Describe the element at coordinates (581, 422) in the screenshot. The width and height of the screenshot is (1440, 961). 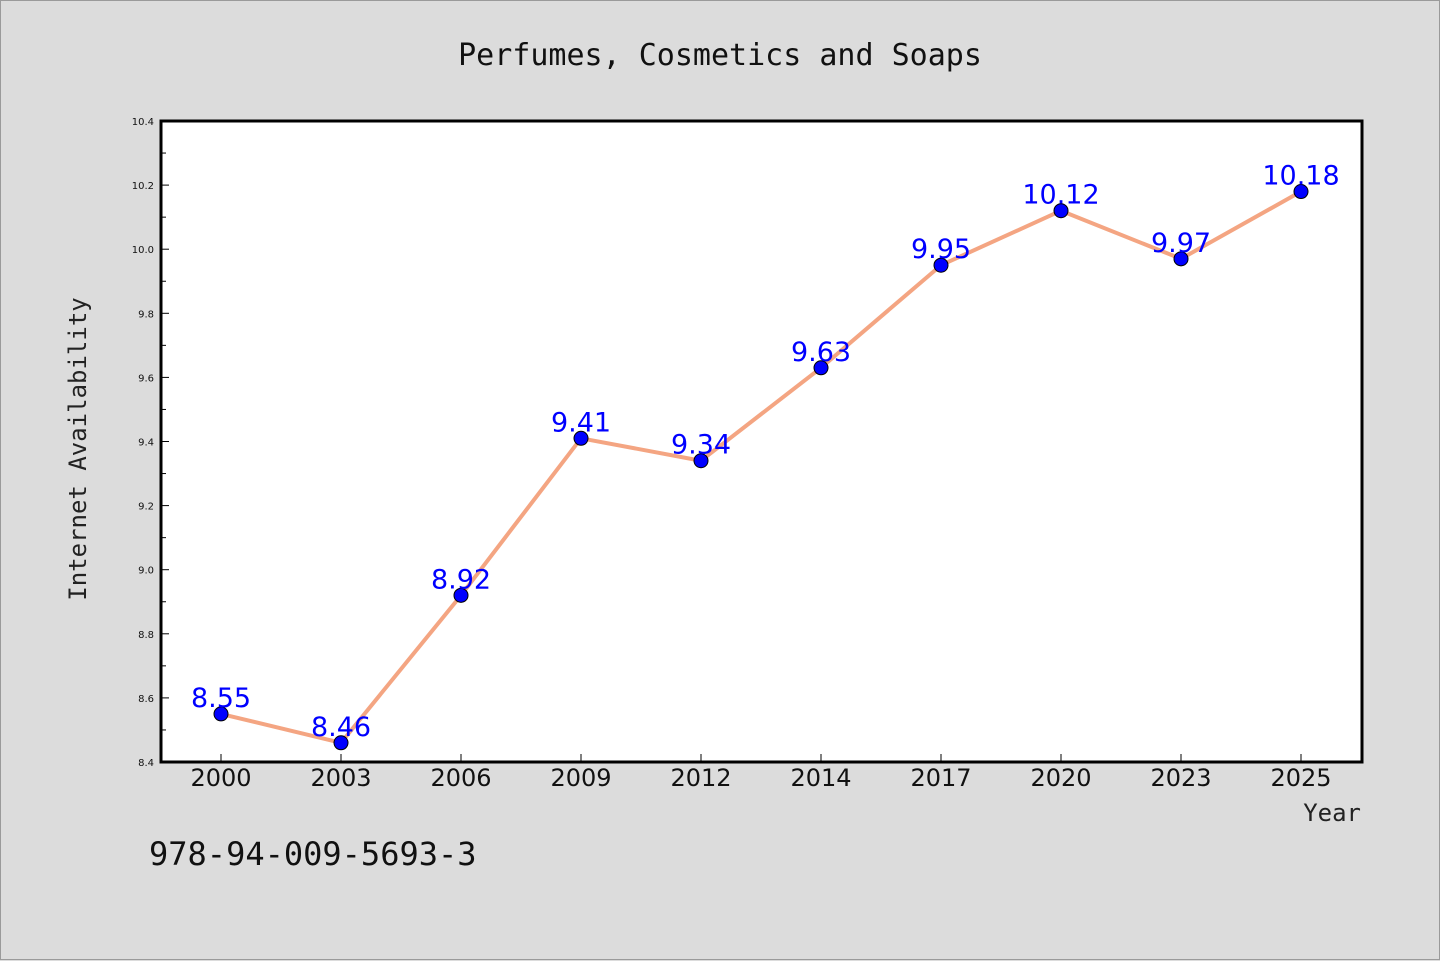
I see `data-label: 9.41` at that location.